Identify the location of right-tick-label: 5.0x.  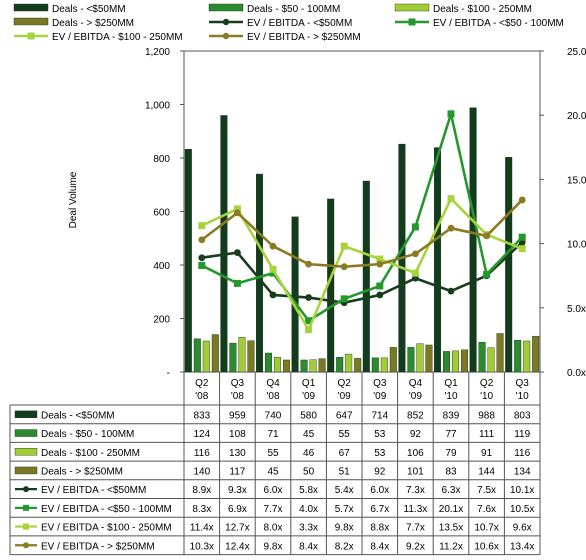
(576, 309).